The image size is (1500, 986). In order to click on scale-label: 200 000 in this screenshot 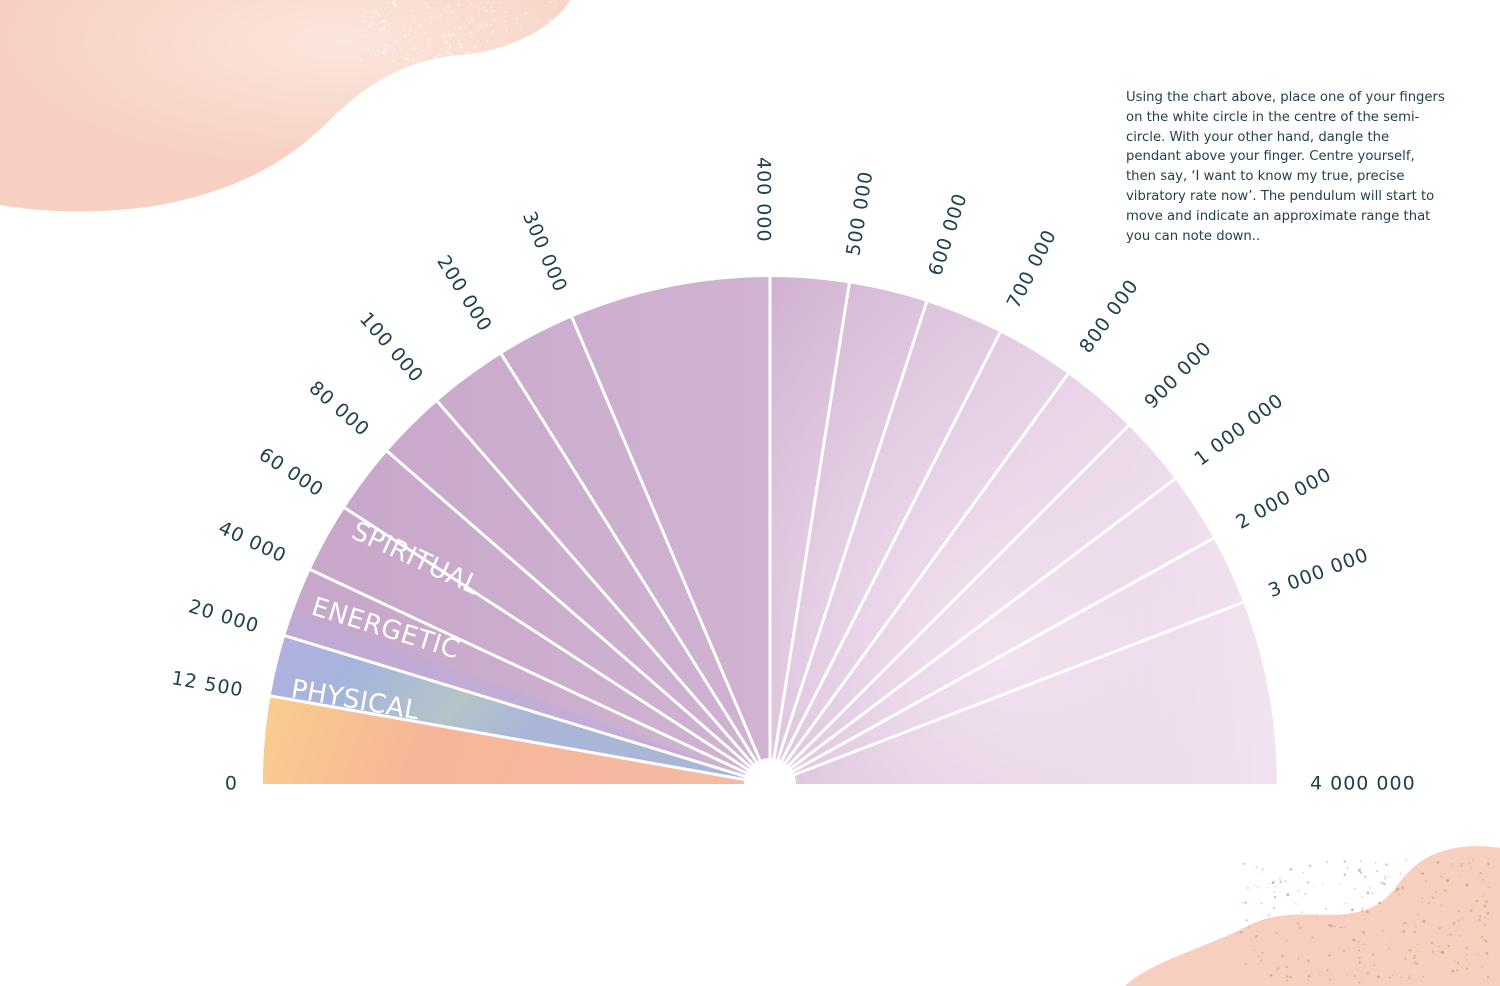, I will do `click(464, 294)`.